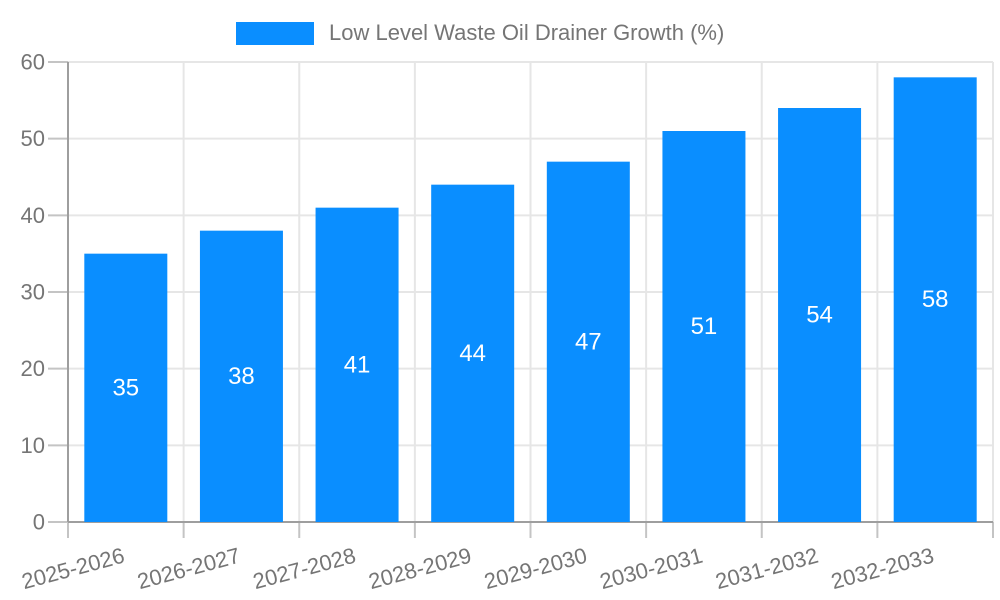  I want to click on x-tick-label: 2031-2032, so click(767, 568).